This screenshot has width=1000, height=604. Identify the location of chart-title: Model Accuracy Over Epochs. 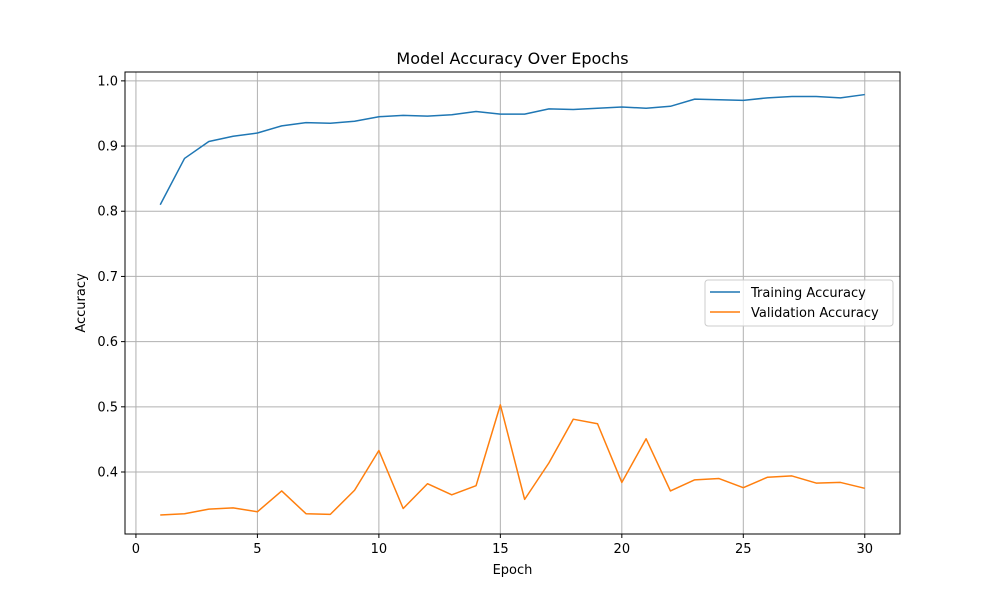
(512, 58).